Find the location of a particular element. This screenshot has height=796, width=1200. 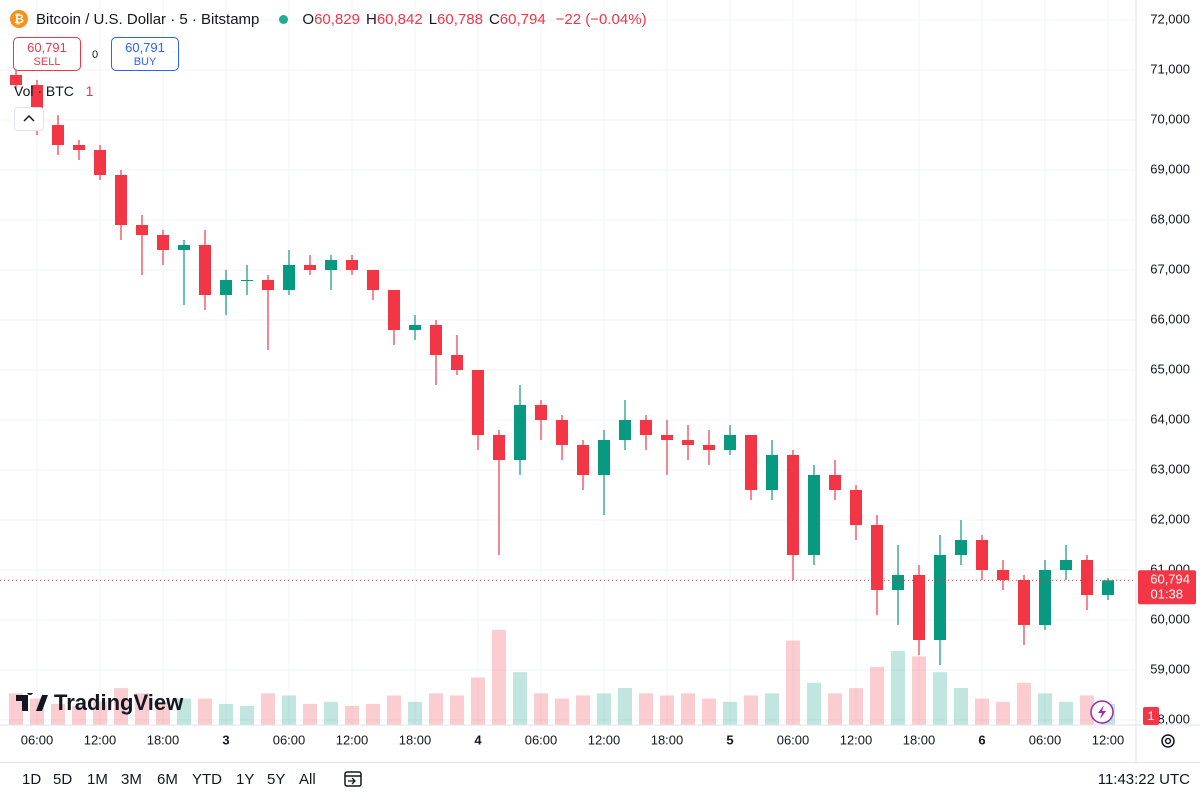

lightning-icon is located at coordinates (1102, 712).